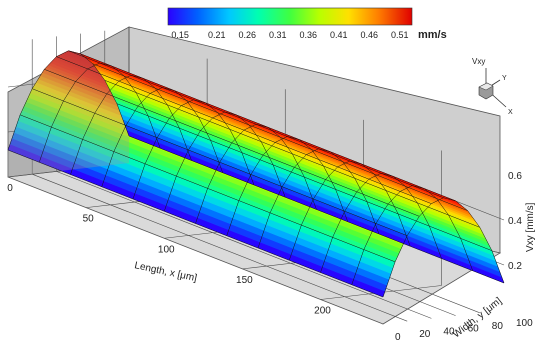 Image resolution: width=538 pixels, height=355 pixels. What do you see at coordinates (524, 323) in the screenshot?
I see `y-tick-label: 100` at bounding box center [524, 323].